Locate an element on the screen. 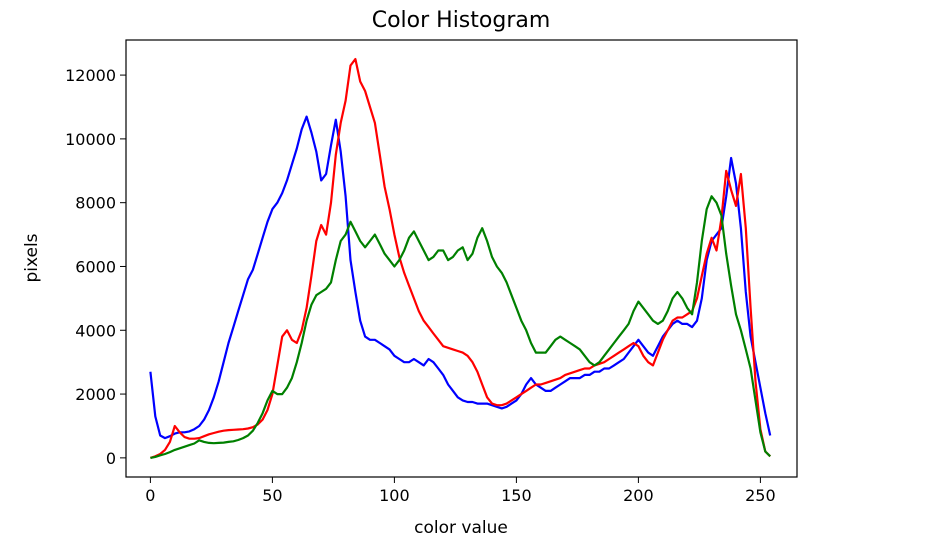  x-tick-label: 50 is located at coordinates (272, 495).